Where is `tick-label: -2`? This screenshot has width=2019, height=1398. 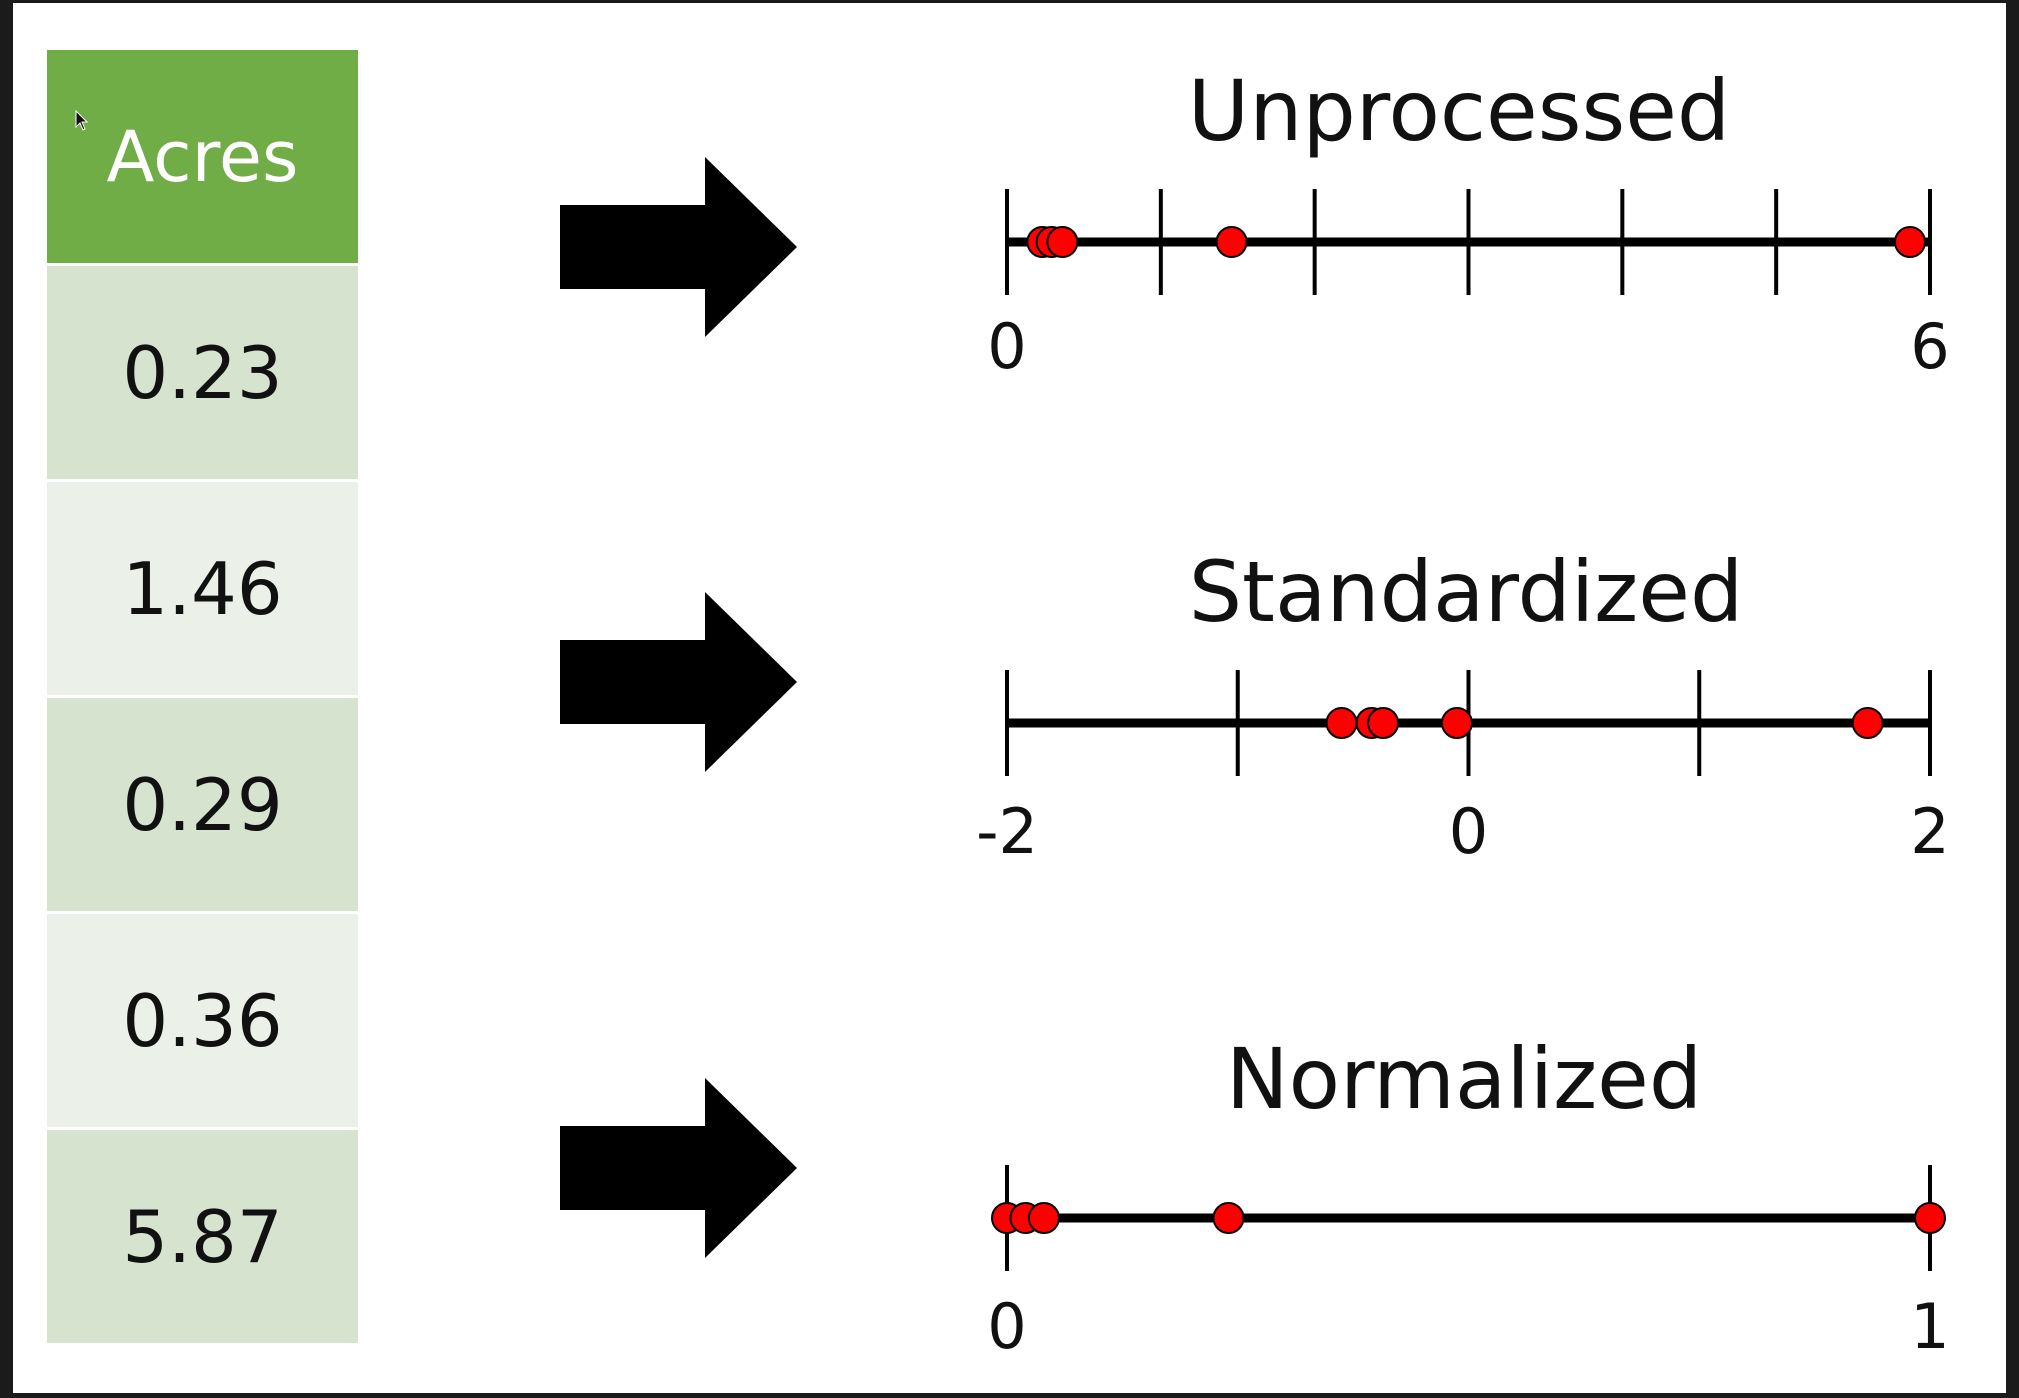 tick-label: -2 is located at coordinates (1007, 831).